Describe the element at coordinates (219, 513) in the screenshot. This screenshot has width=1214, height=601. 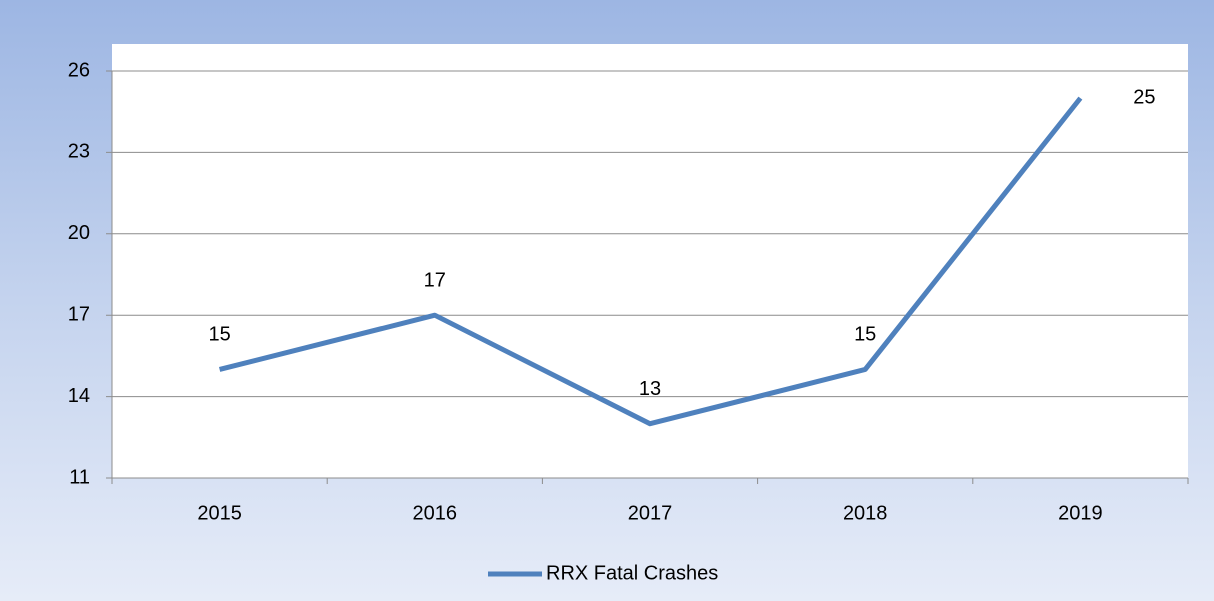
I see `x-tick-label: 2015` at that location.